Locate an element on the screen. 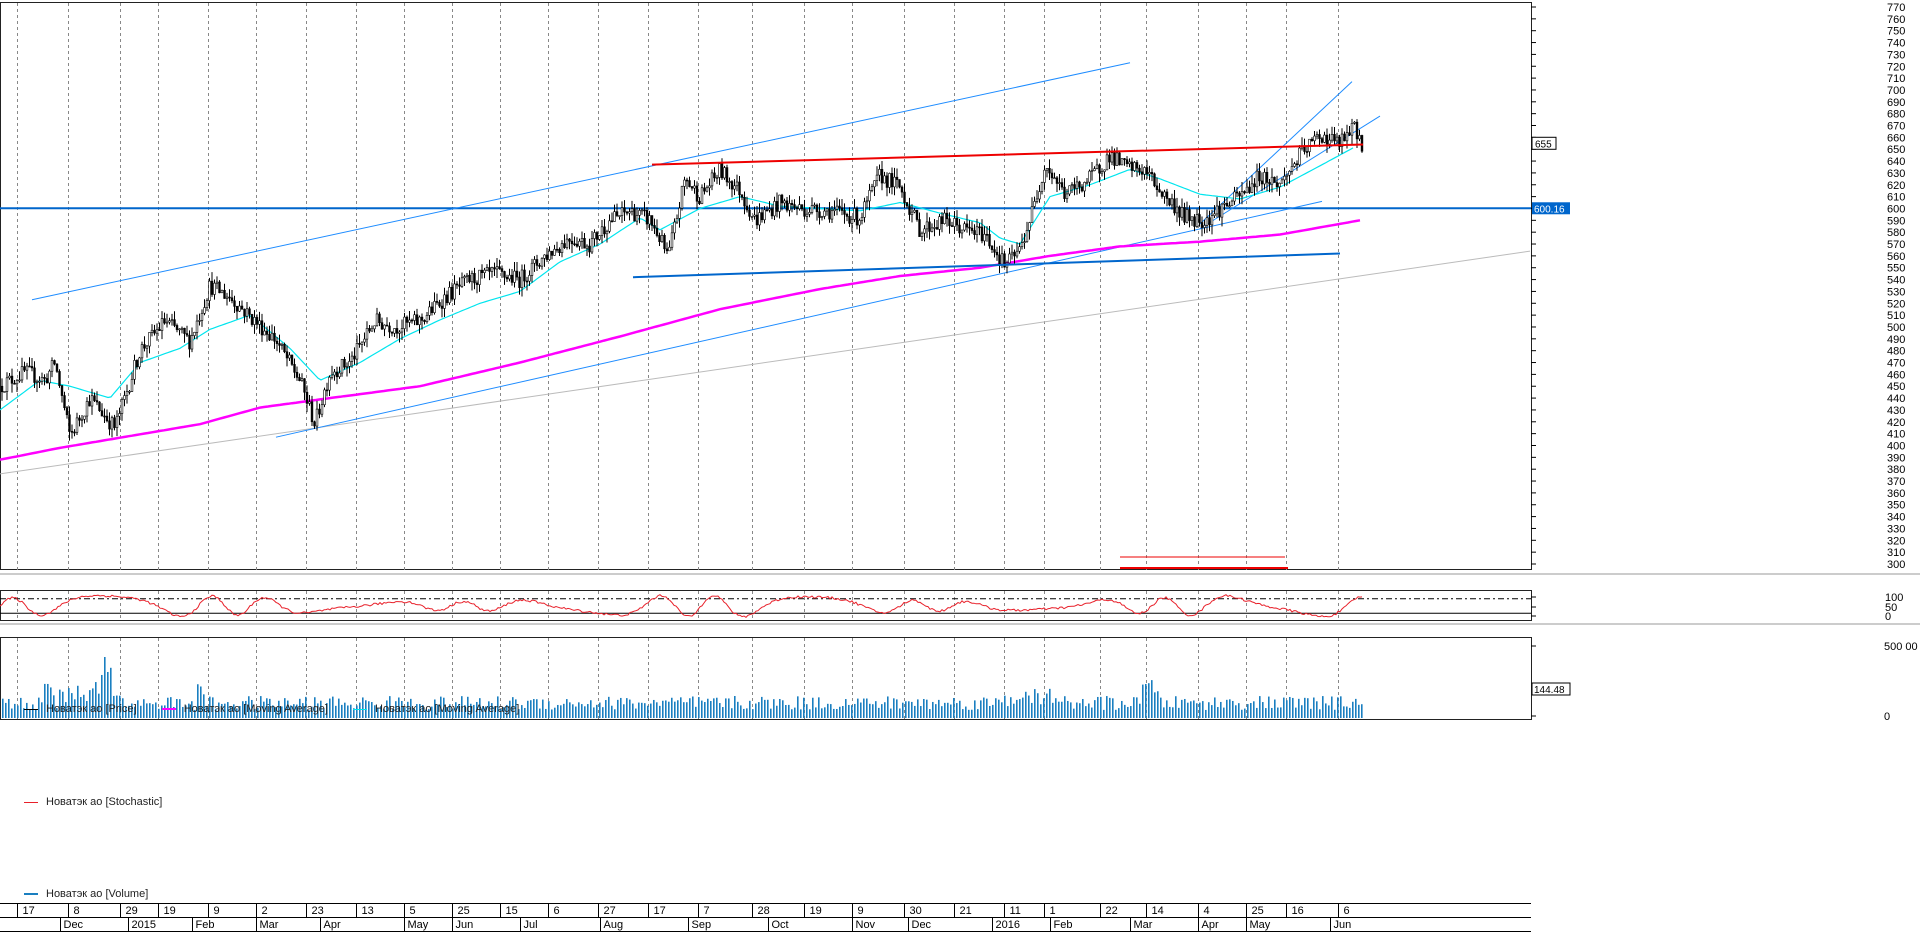  horizontal-level-tag is located at coordinates (1551, 208).